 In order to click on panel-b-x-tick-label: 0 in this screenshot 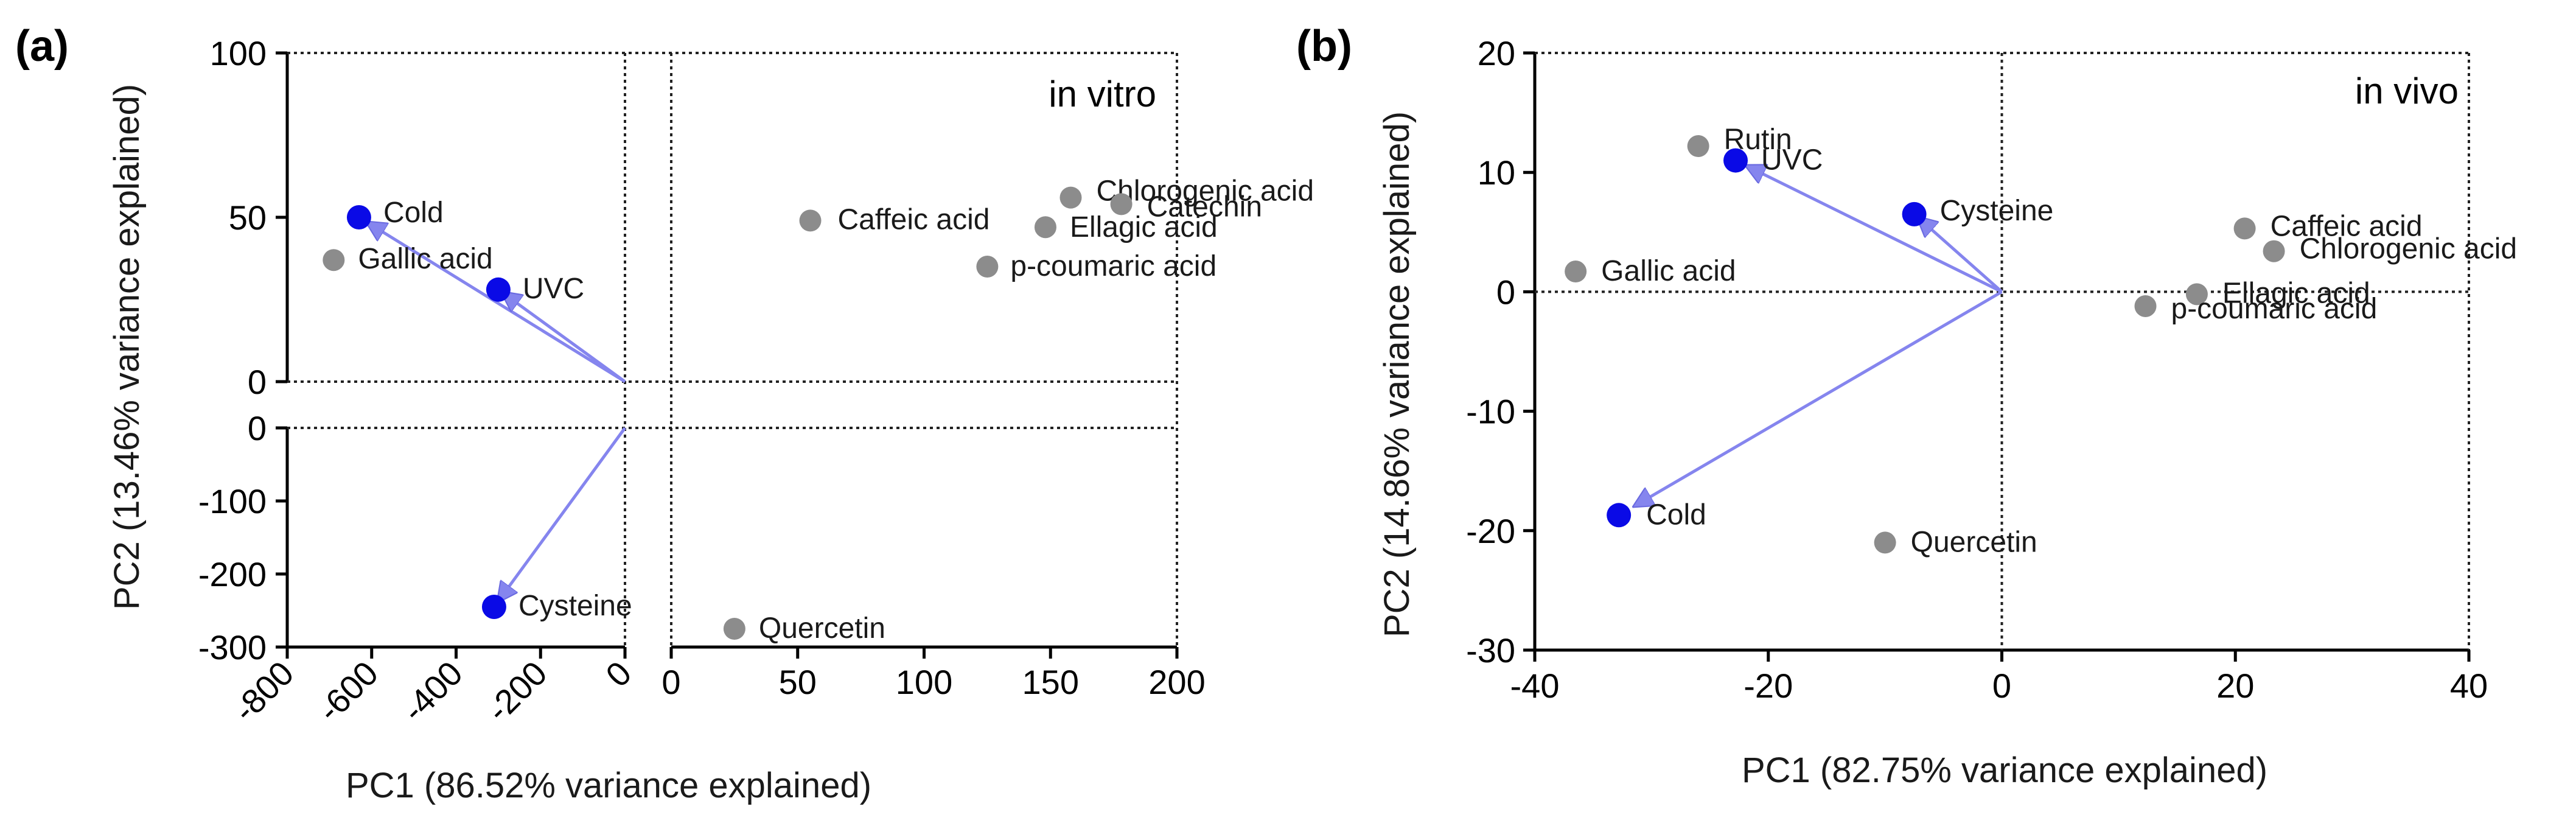, I will do `click(2001, 686)`.